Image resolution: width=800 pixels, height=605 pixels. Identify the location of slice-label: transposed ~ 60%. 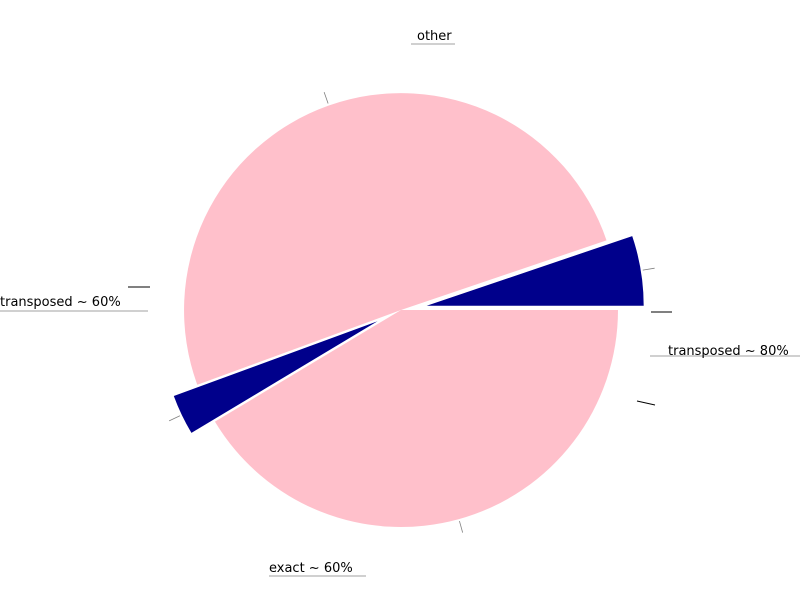
(60, 302).